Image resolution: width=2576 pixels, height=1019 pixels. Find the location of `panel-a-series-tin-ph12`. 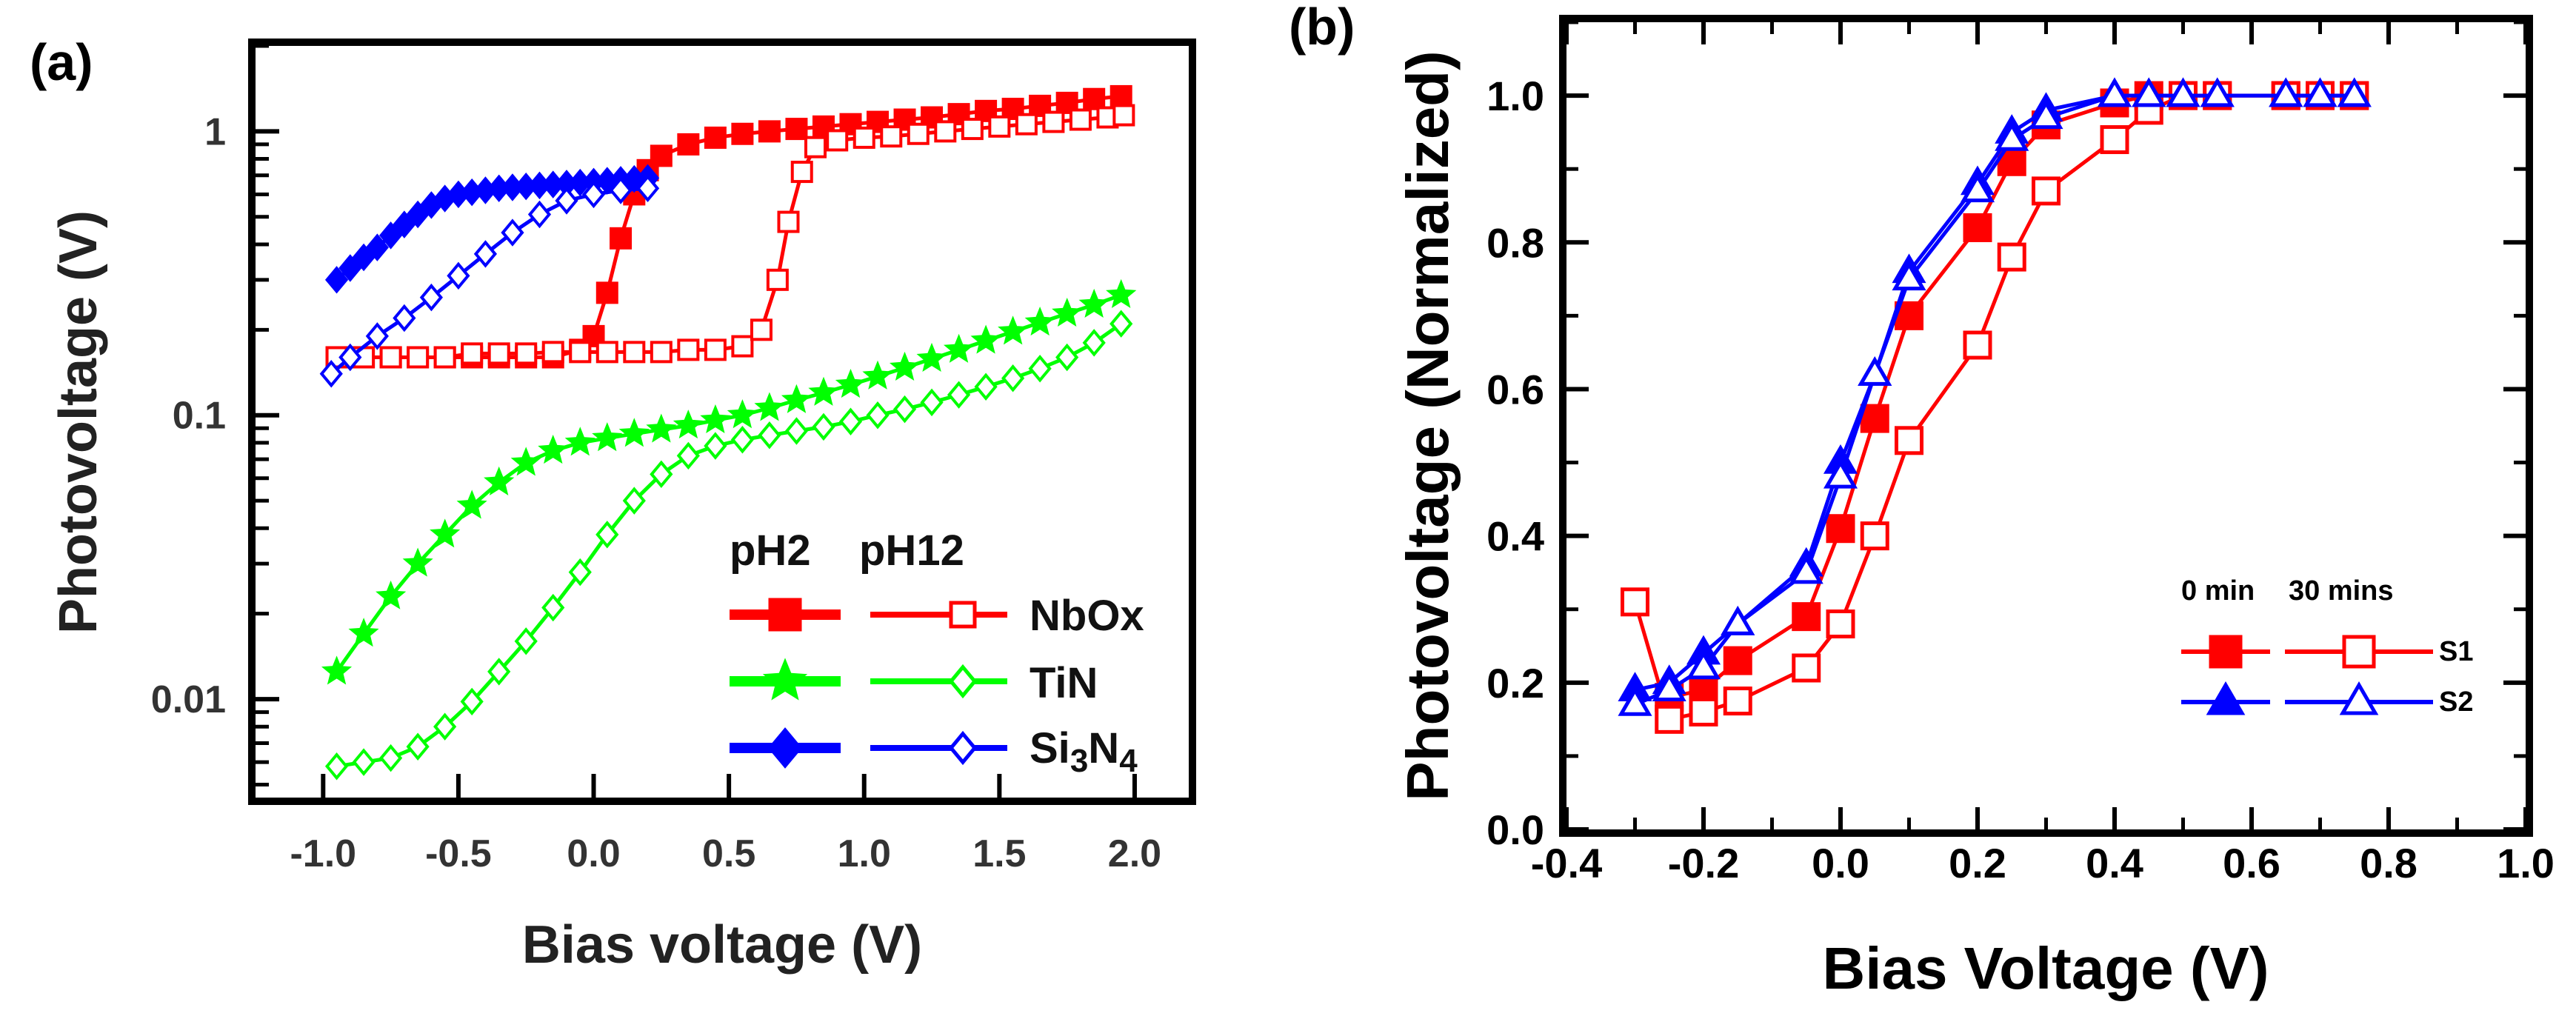

panel-a-series-tin-ph12 is located at coordinates (728, 545).